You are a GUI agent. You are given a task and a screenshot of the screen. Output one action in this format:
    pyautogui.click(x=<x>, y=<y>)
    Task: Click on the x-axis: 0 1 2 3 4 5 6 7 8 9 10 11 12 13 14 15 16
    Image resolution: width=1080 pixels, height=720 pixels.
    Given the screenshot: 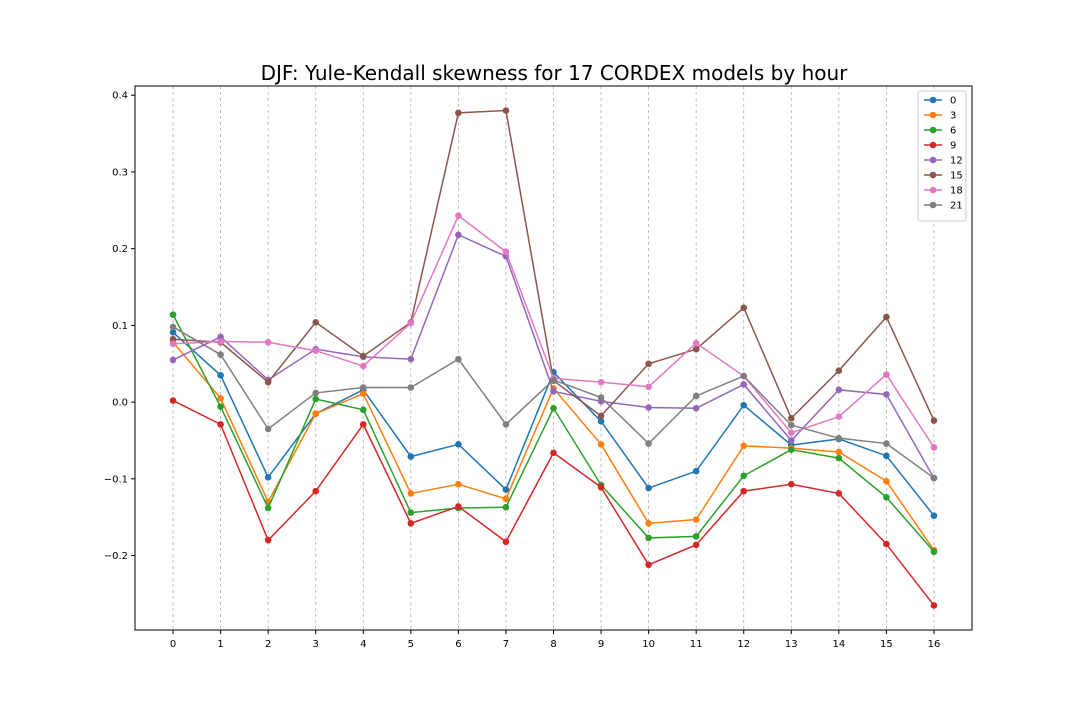 What is the action you would take?
    pyautogui.click(x=555, y=640)
    